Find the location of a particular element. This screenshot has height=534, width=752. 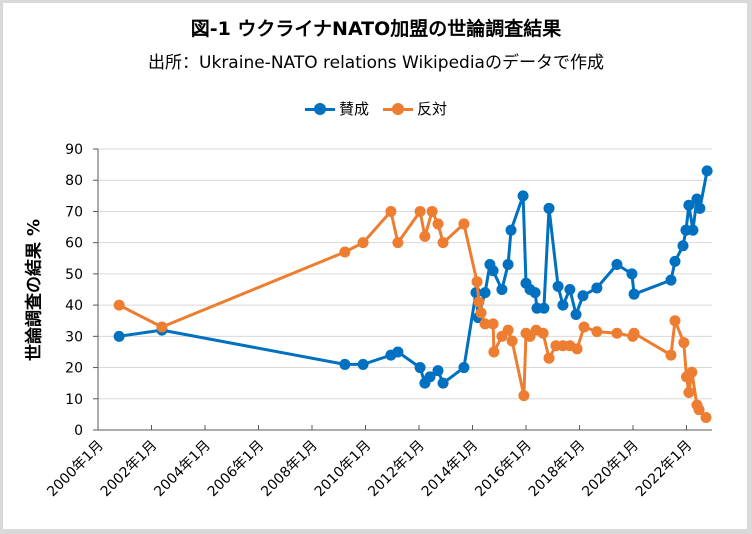

legend-marker-oppose-icon is located at coordinates (398, 108).